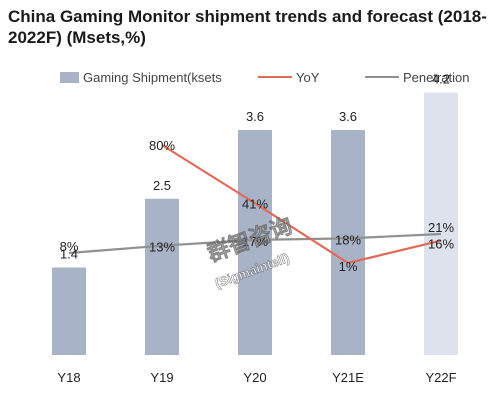  I want to click on x-tick-label: Y22F, so click(440, 377).